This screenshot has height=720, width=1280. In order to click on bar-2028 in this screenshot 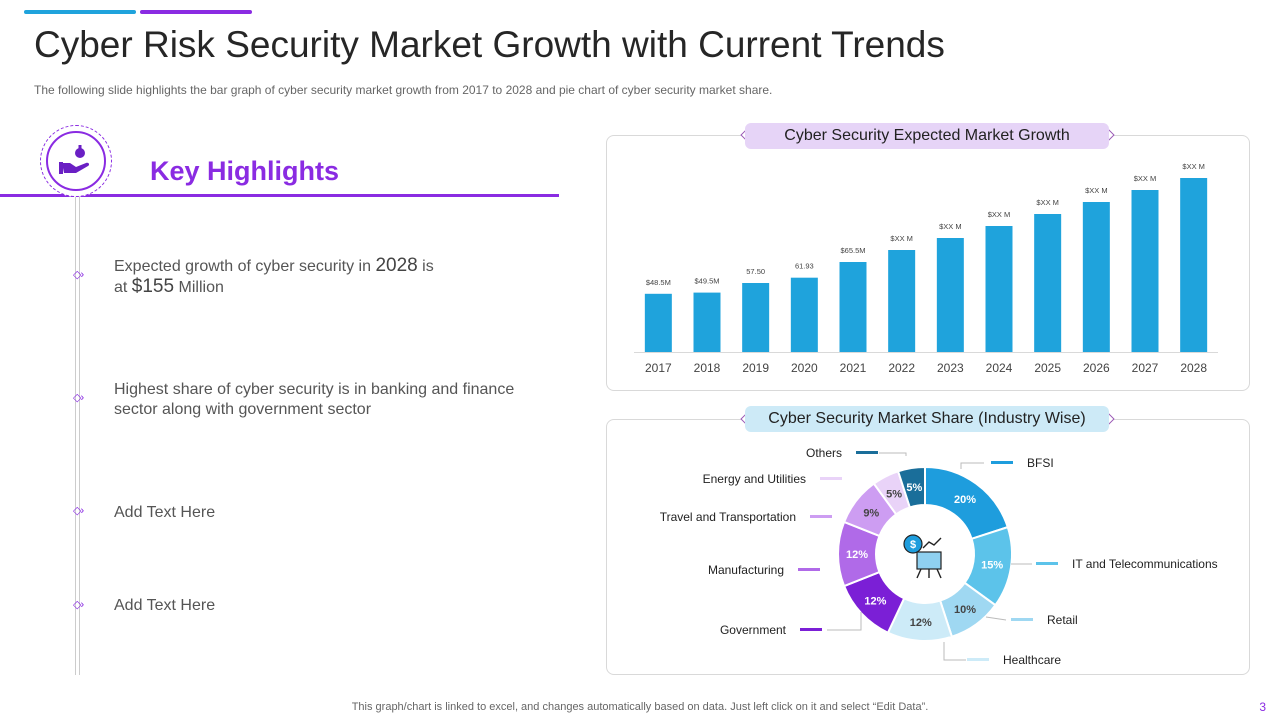, I will do `click(1194, 265)`.